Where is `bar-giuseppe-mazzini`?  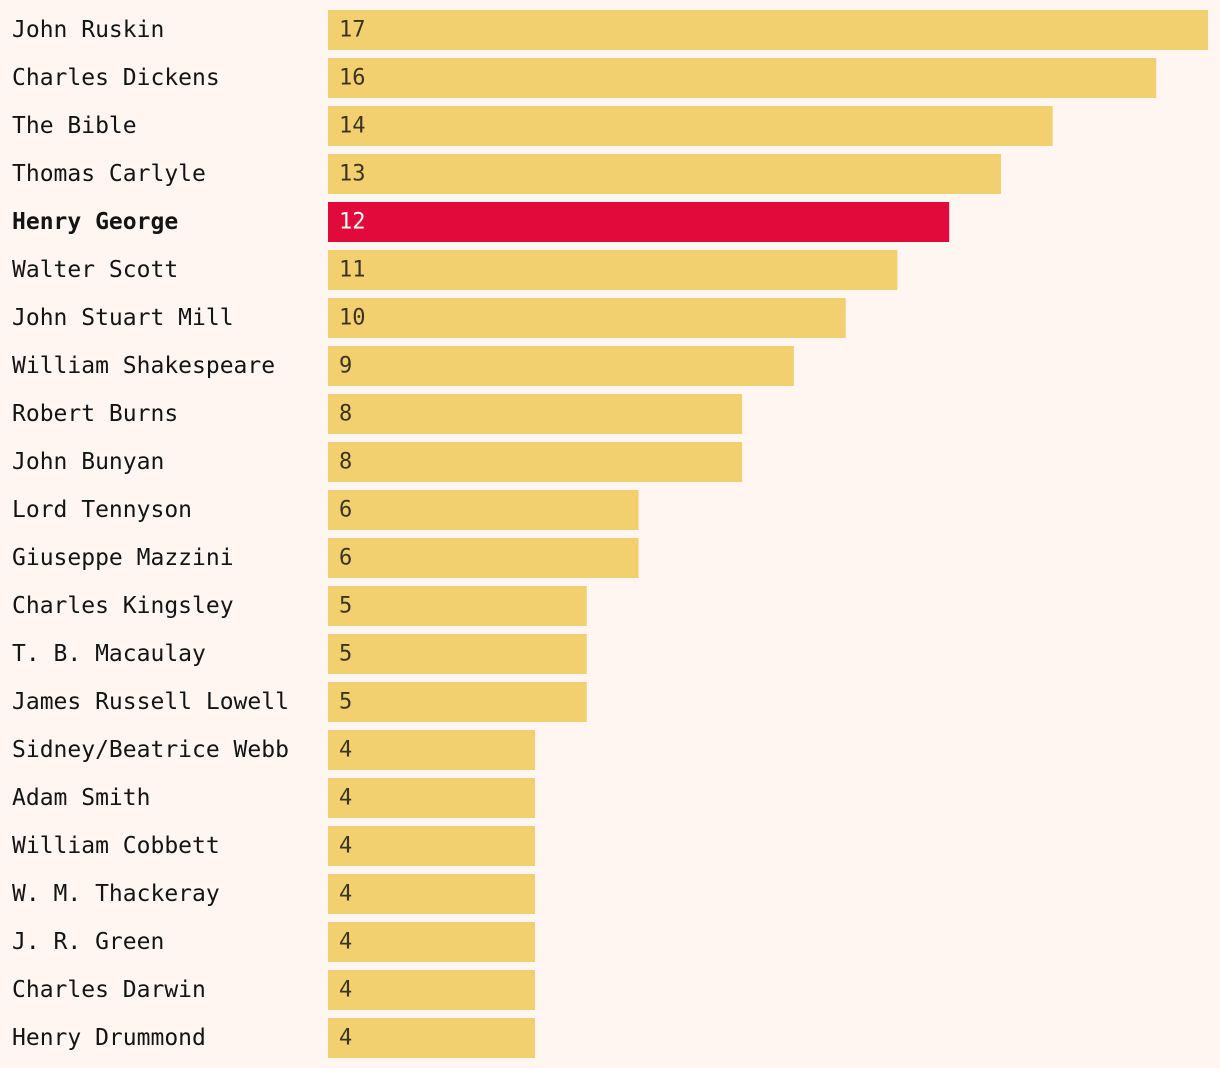 bar-giuseppe-mazzini is located at coordinates (483, 558).